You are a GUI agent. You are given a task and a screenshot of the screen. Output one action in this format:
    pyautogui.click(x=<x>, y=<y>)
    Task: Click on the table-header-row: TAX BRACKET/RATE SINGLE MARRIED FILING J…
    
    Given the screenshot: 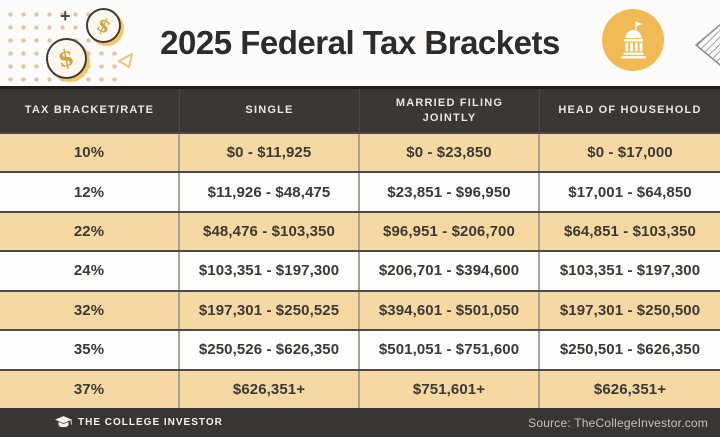 What is the action you would take?
    pyautogui.click(x=360, y=110)
    